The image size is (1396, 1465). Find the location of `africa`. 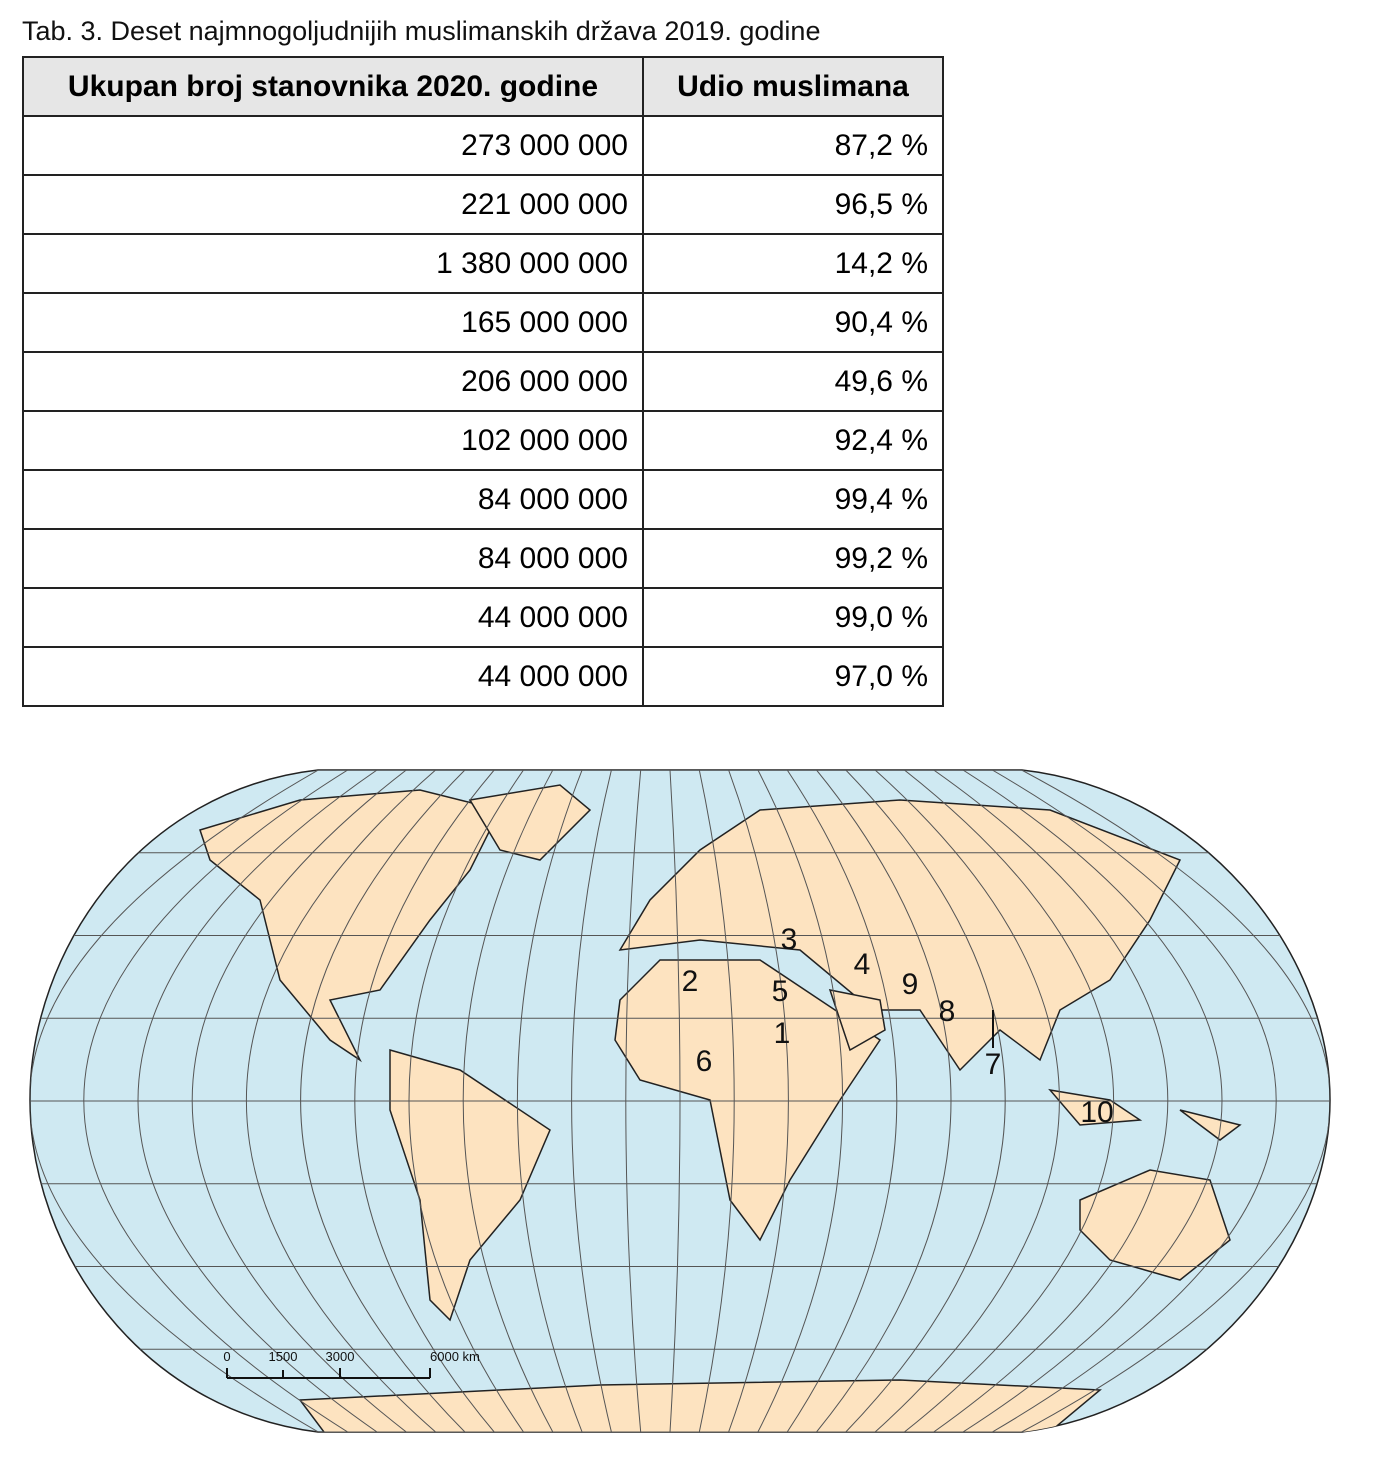

africa is located at coordinates (748, 1100).